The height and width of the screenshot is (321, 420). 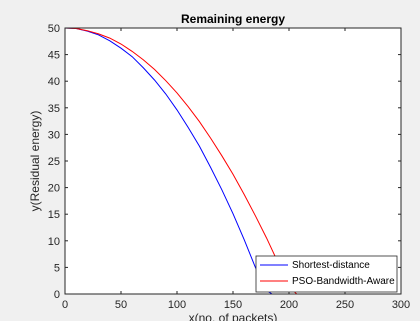 I want to click on y-tick-label: 30, so click(x=54, y=135).